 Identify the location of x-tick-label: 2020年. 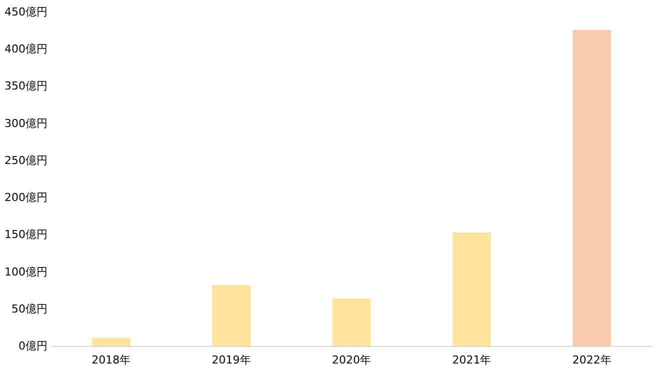
(351, 360).